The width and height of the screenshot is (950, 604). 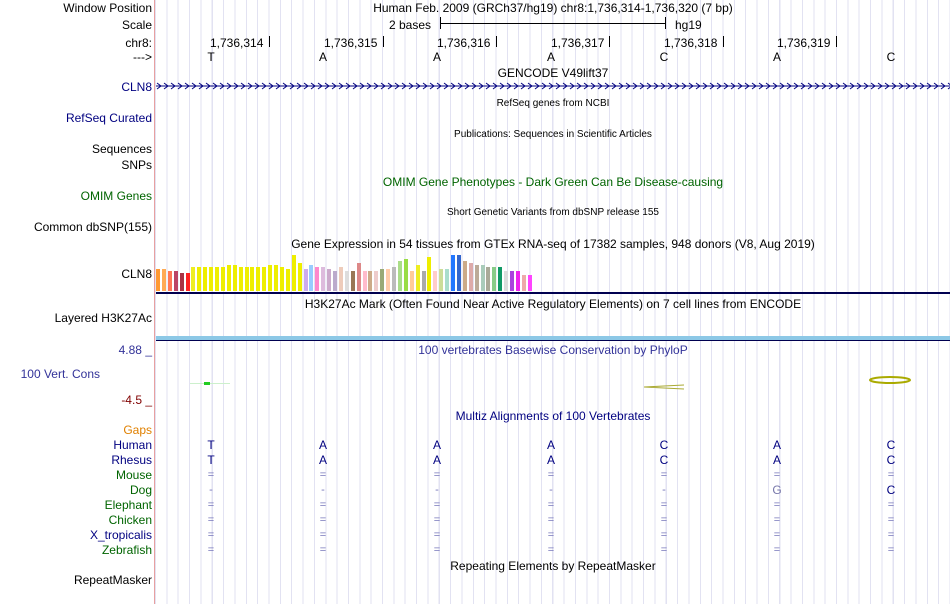 What do you see at coordinates (664, 445) in the screenshot?
I see `species-aligned-base: C` at bounding box center [664, 445].